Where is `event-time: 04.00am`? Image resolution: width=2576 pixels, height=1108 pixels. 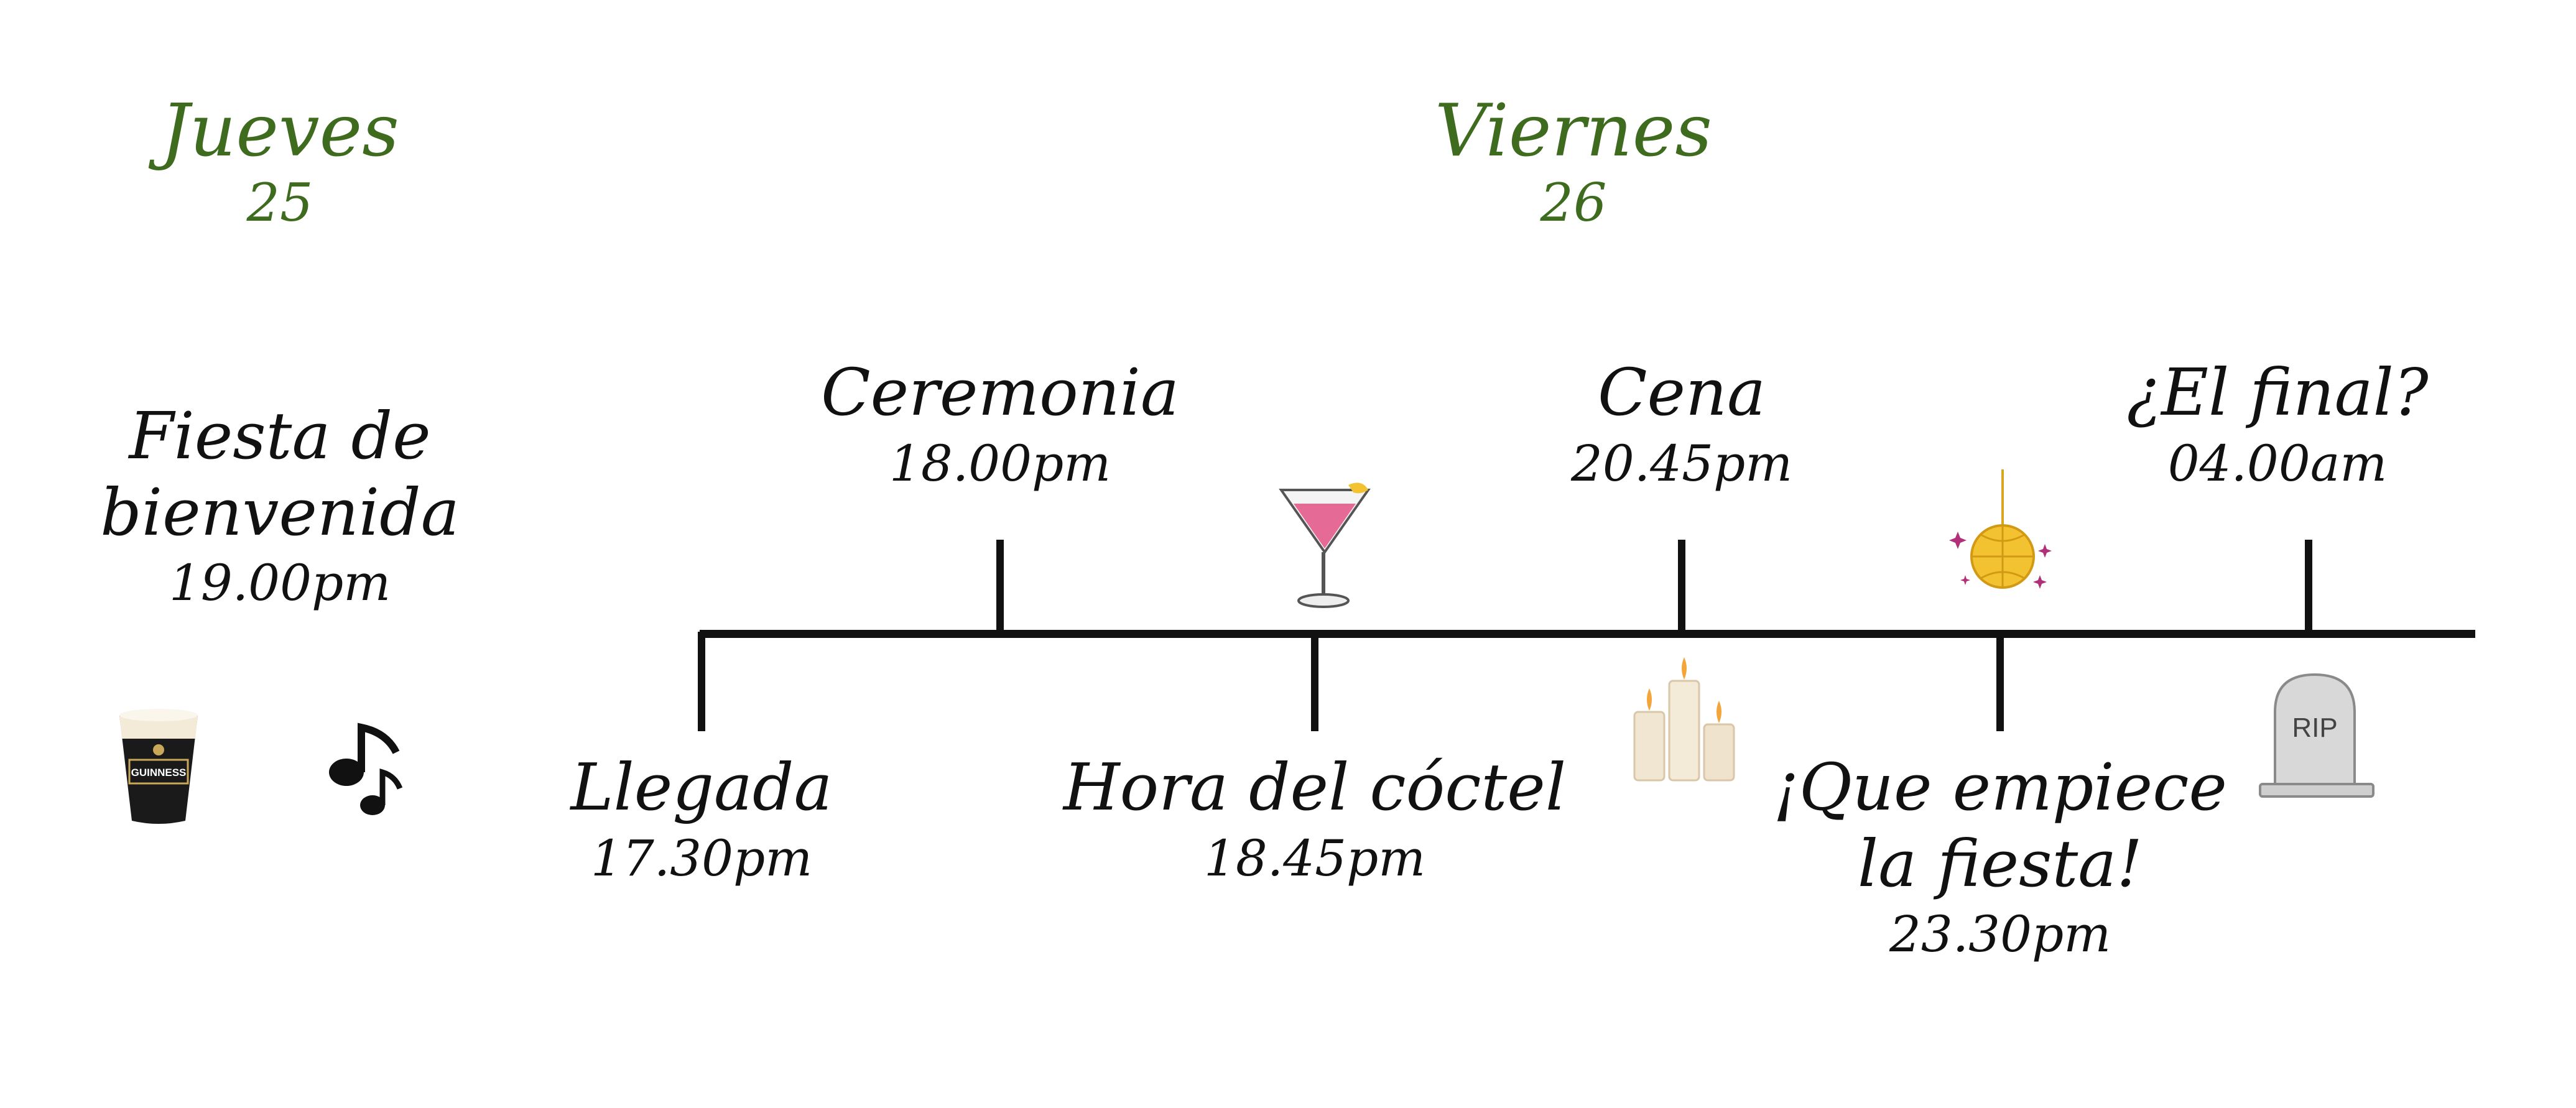
event-time: 04.00am is located at coordinates (2277, 463).